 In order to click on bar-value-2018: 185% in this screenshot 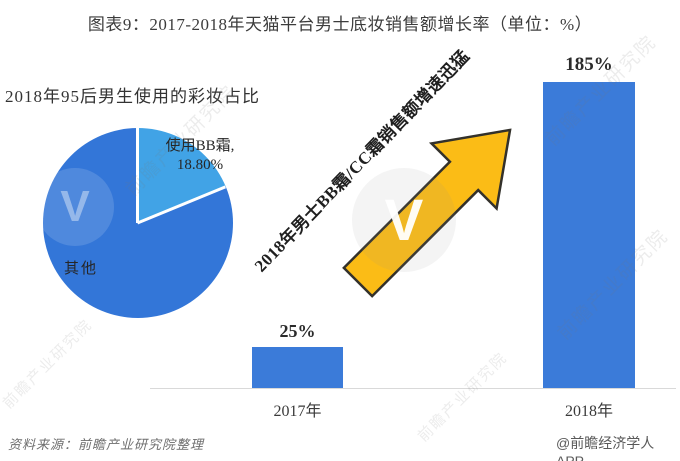, I will do `click(589, 64)`.